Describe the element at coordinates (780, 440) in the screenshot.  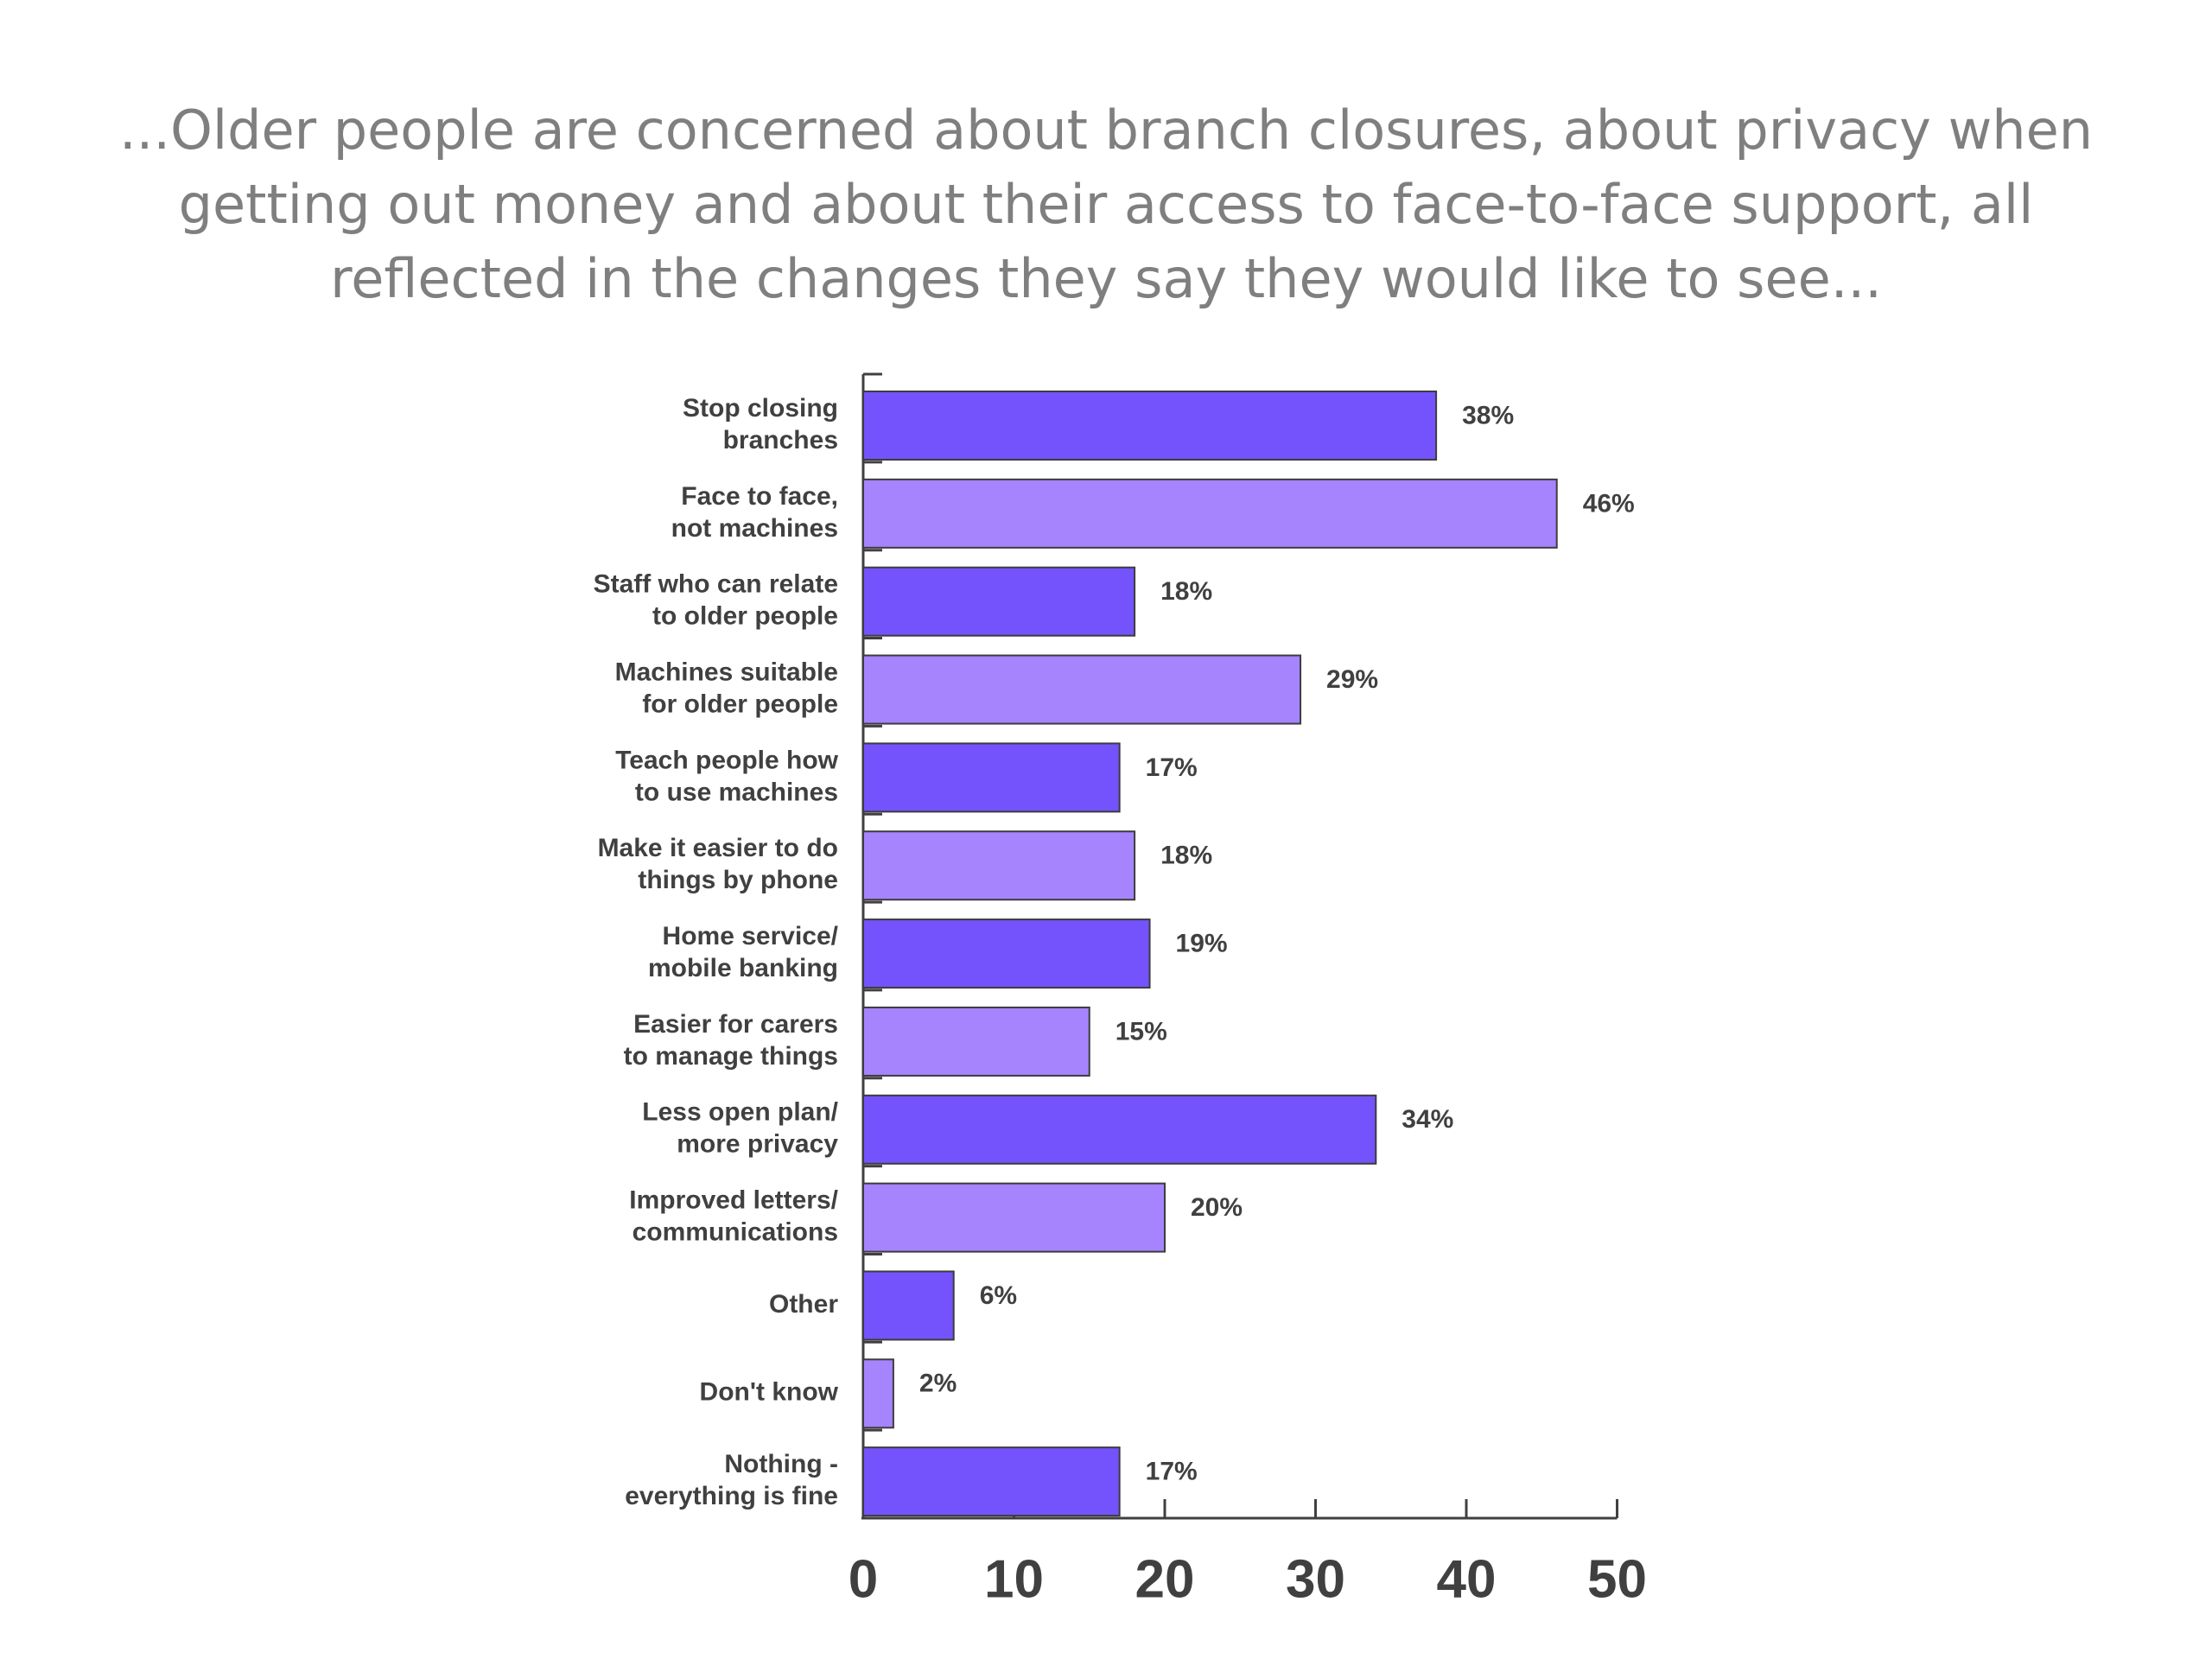
I see `category-label: branches` at that location.